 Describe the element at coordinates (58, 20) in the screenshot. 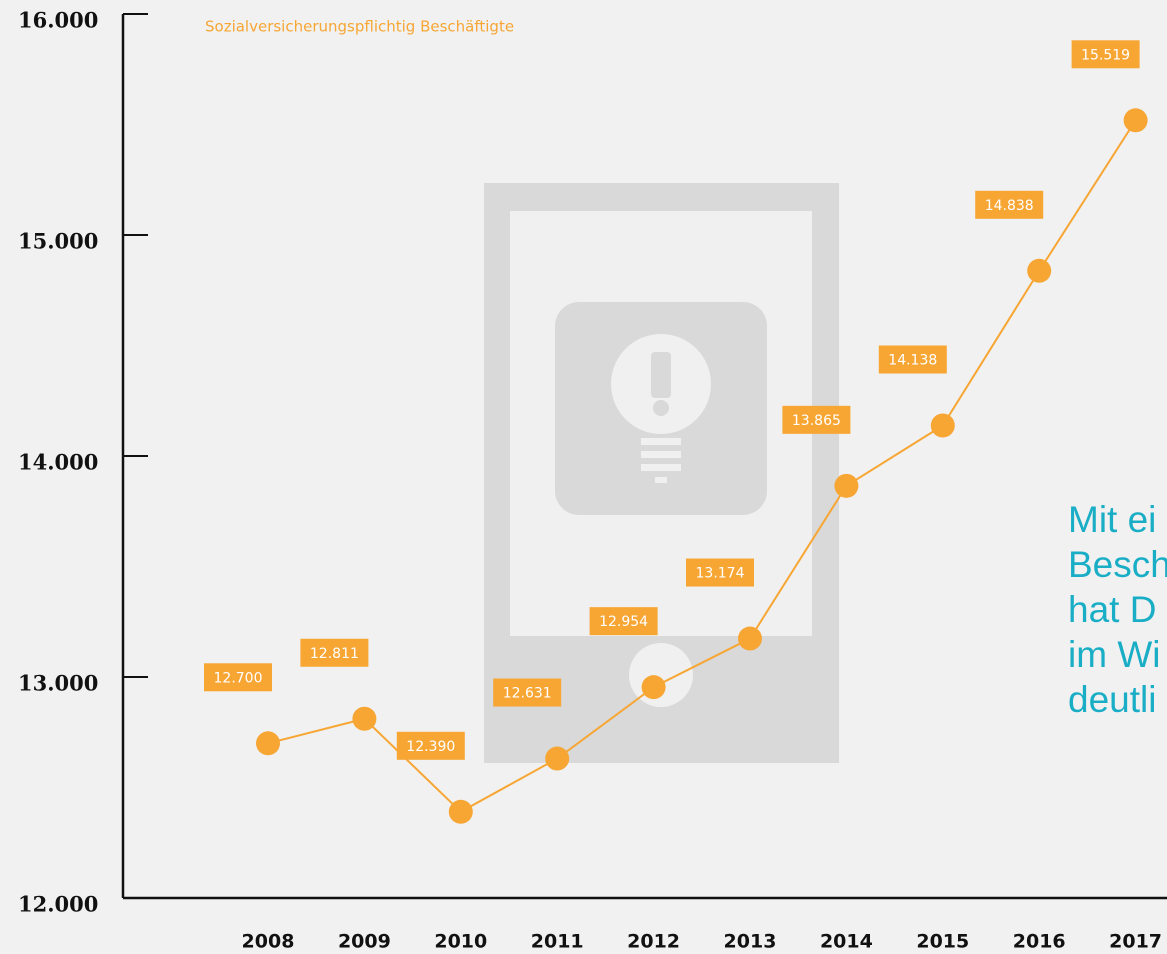

I see `y-tick-label: 16.000` at that location.